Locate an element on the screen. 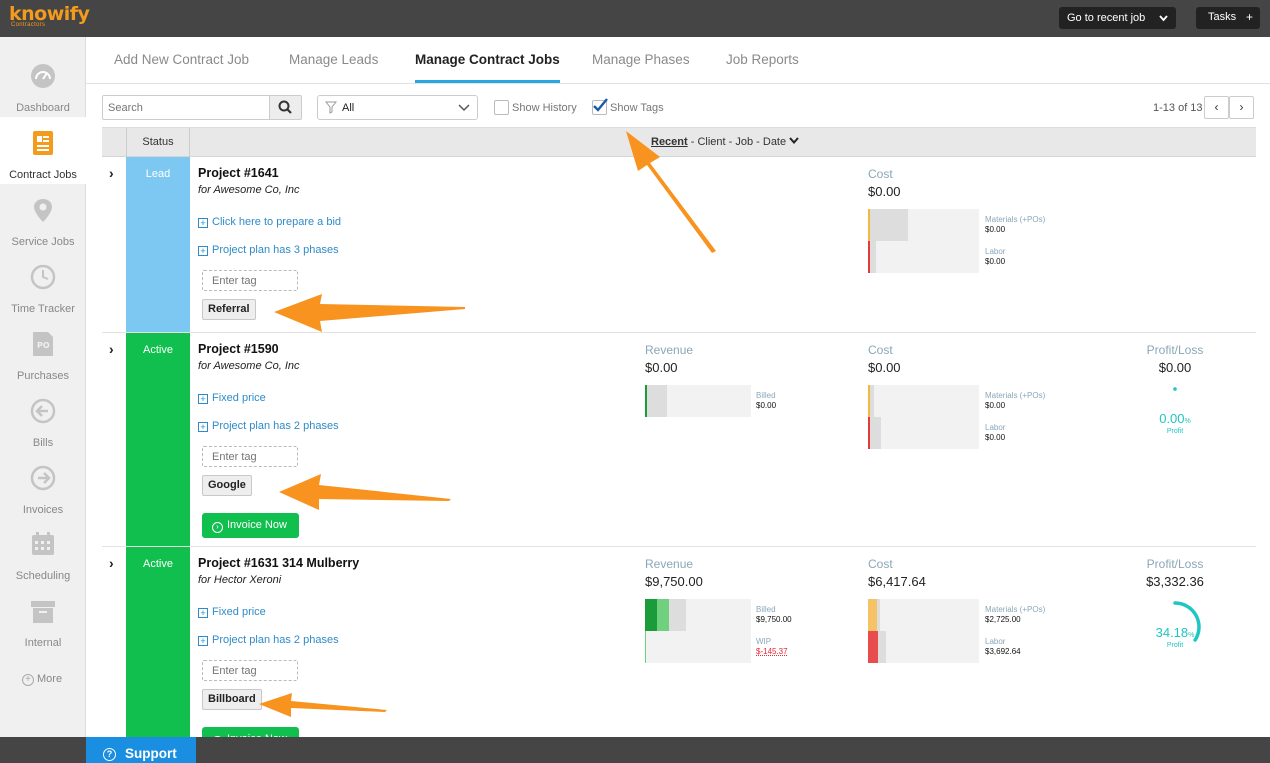  sort-active-option: Recent is located at coordinates (669, 142).